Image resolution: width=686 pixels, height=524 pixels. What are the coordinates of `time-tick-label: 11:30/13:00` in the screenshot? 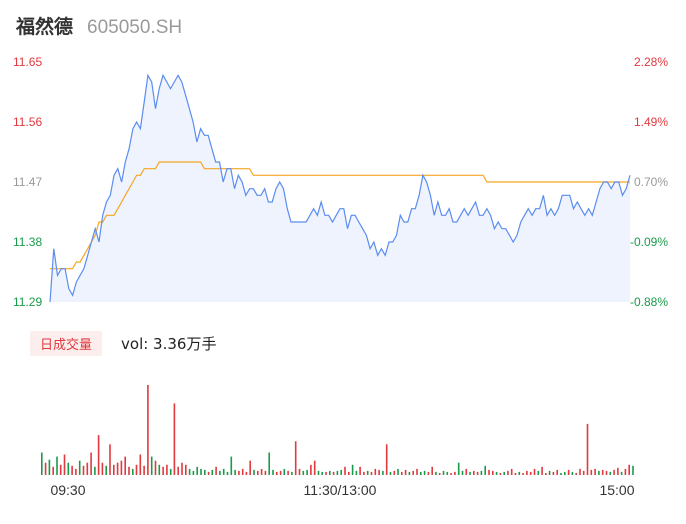 It's located at (340, 490).